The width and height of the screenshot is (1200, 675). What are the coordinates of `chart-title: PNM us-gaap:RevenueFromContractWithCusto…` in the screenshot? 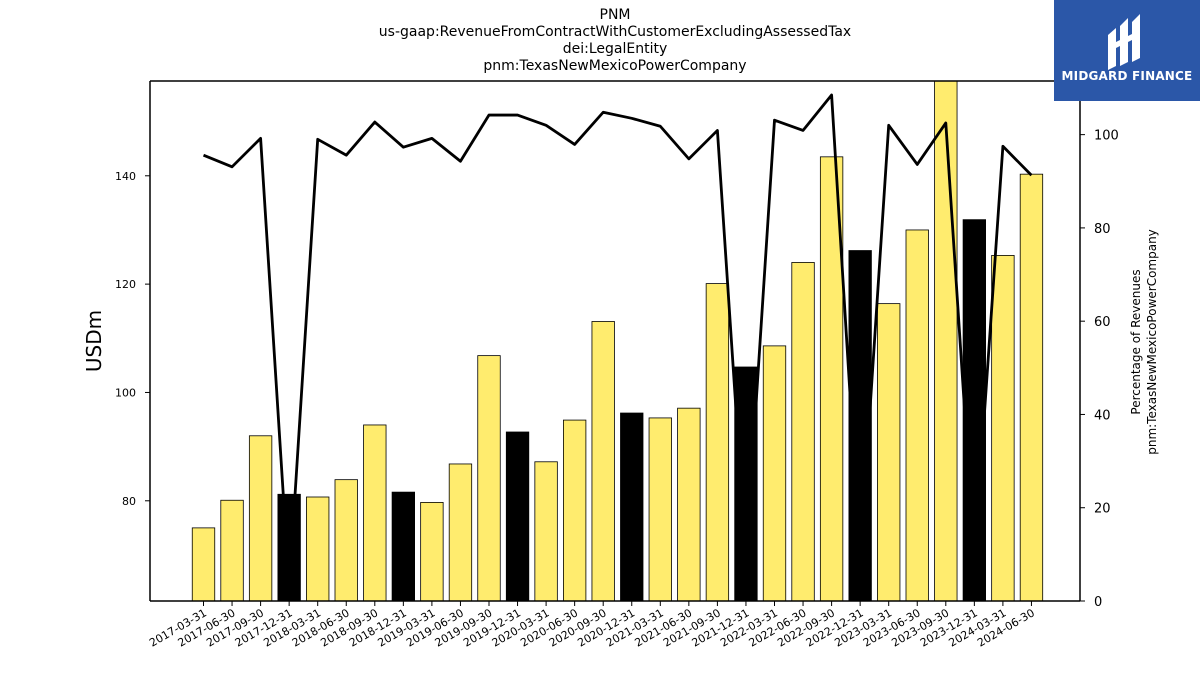 It's located at (615, 41).